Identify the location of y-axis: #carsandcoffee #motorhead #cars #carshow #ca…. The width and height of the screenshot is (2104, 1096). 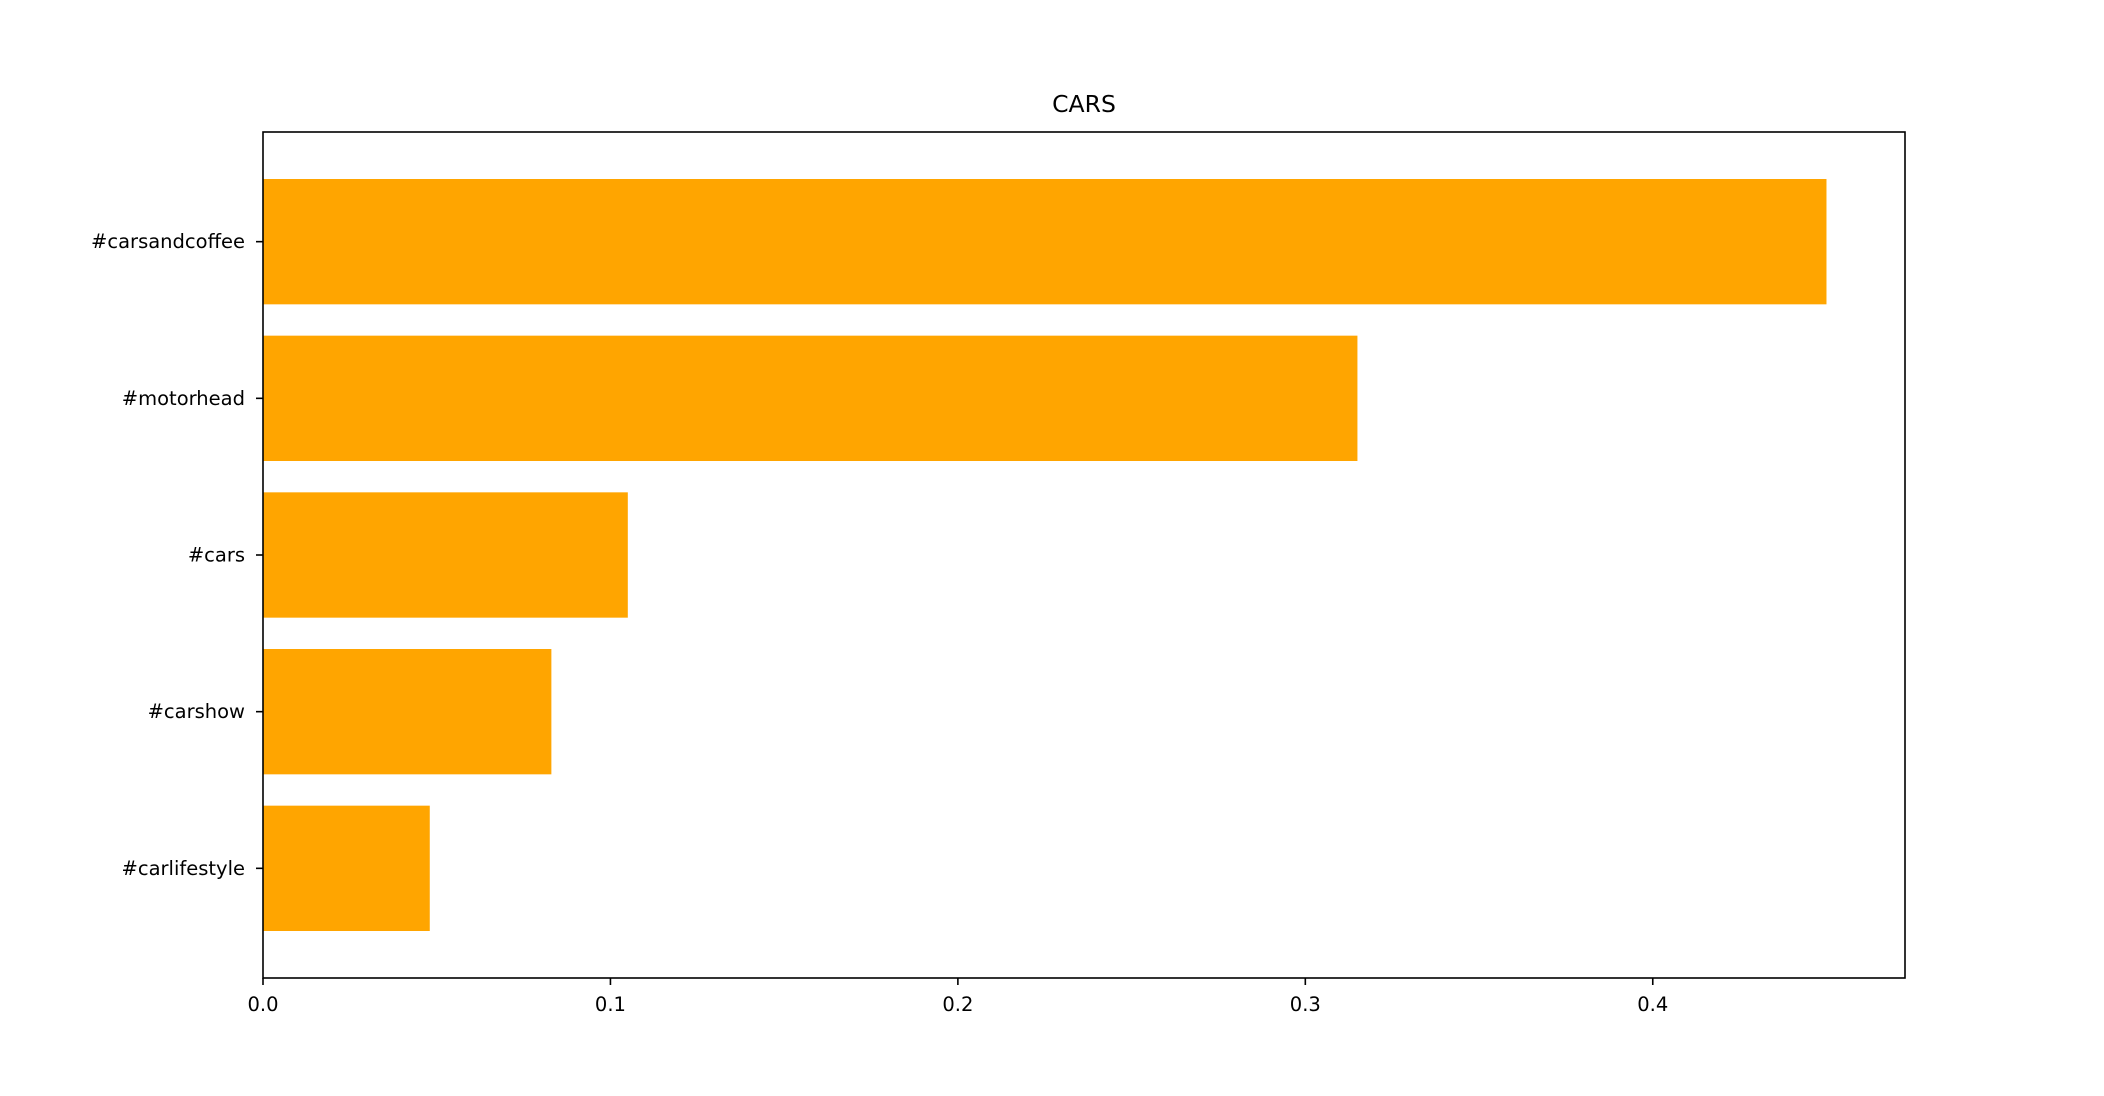
(177, 555).